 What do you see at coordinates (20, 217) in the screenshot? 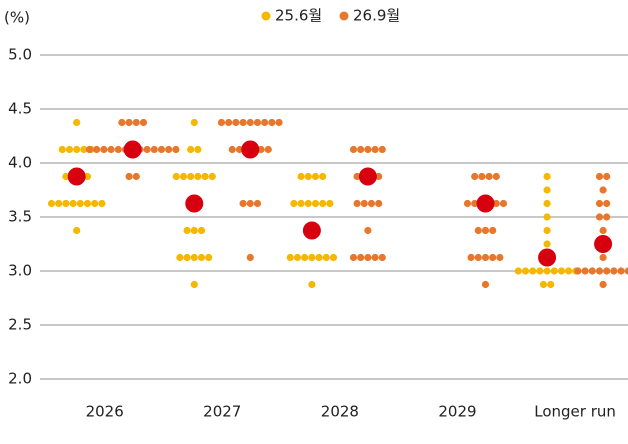
I see `y-tick-label: 3.5` at bounding box center [20, 217].